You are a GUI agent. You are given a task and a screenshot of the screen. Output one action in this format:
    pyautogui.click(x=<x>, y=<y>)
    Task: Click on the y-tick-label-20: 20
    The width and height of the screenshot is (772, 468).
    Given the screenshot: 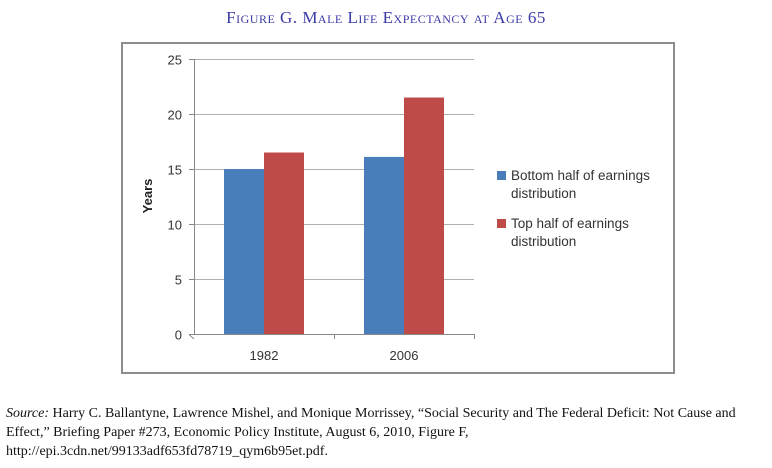 What is the action you would take?
    pyautogui.click(x=175, y=115)
    